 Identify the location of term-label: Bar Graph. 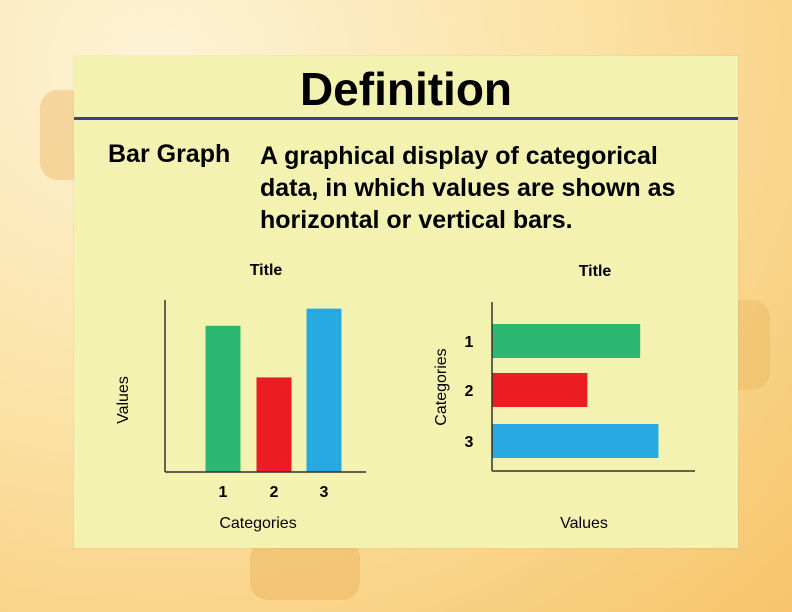
(169, 154).